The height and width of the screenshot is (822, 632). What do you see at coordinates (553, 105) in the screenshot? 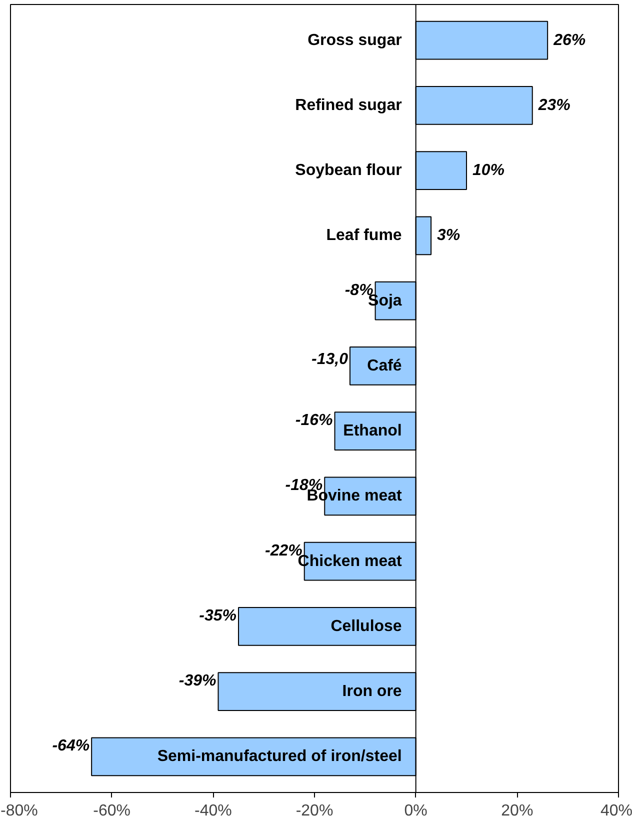
I see `data-label: 23%` at bounding box center [553, 105].